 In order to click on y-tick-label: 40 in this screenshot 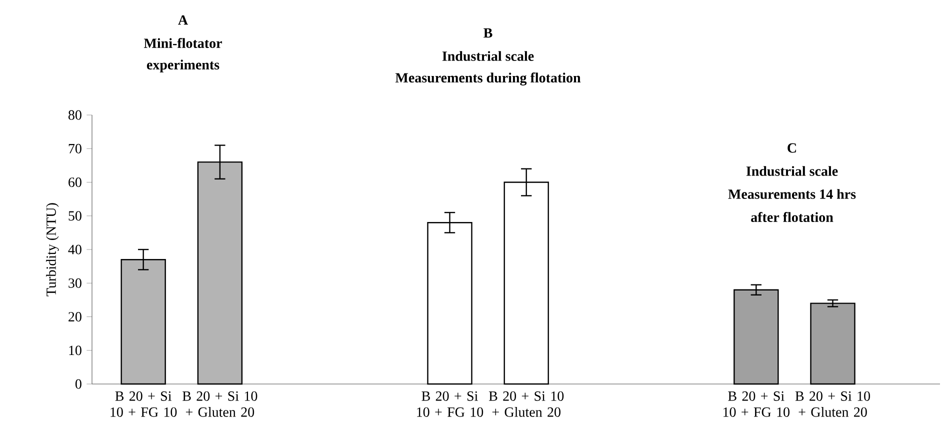, I will do `click(75, 249)`.